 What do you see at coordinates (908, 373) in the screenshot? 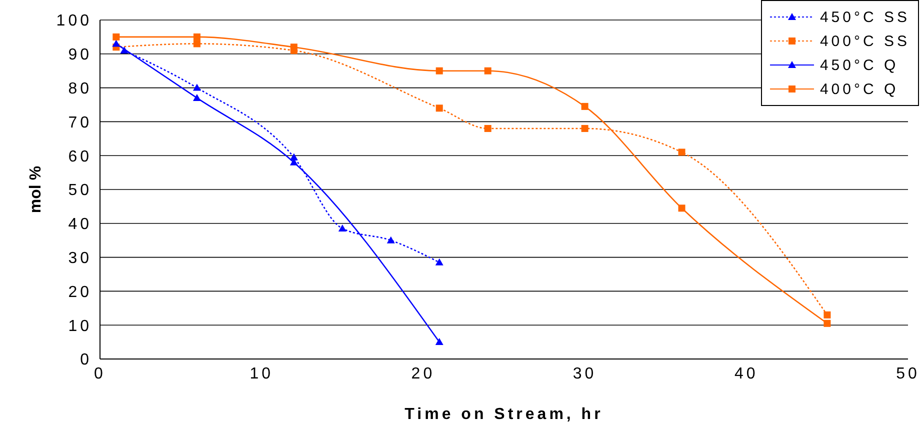
I see `x-tick-label: 50` at bounding box center [908, 373].